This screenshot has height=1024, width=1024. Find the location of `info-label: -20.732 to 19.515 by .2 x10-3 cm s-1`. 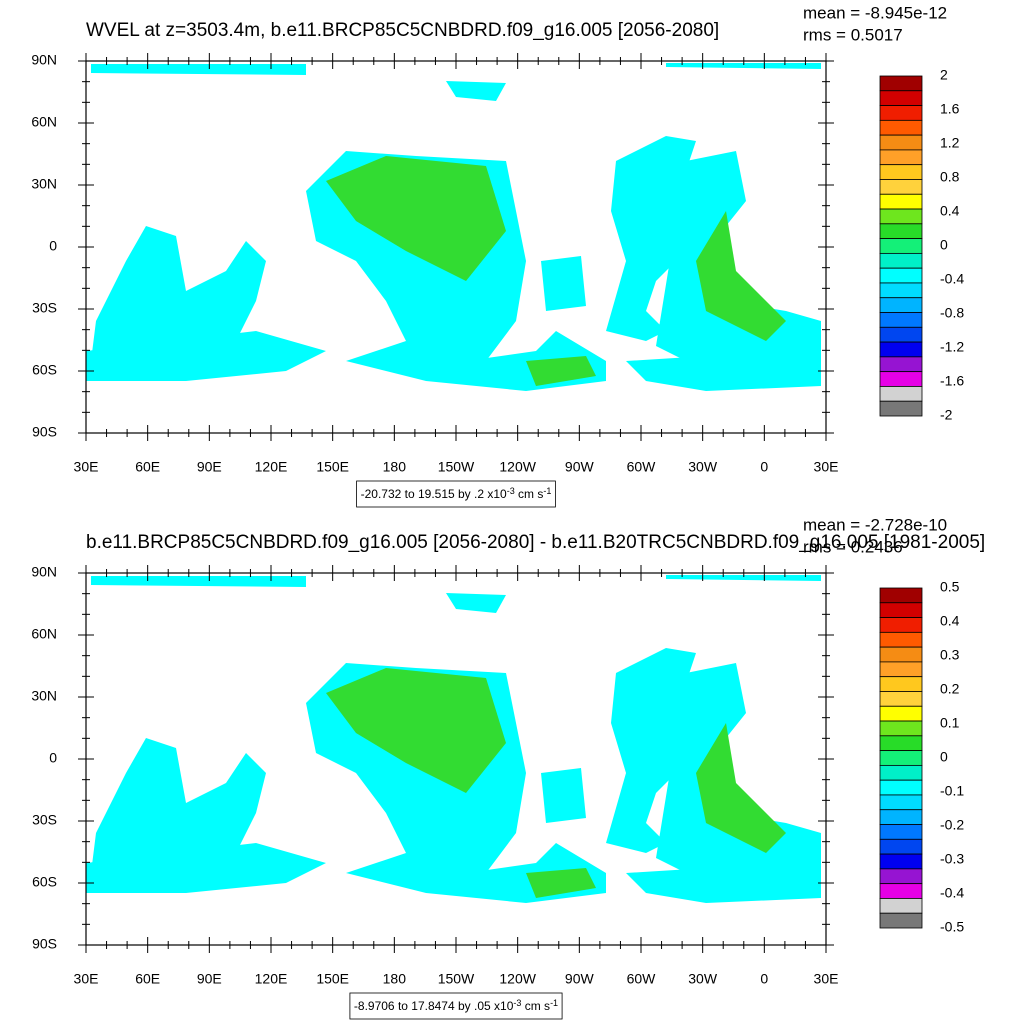

info-label: -20.732 to 19.515 by .2 x10-3 cm s-1 is located at coordinates (456, 493).